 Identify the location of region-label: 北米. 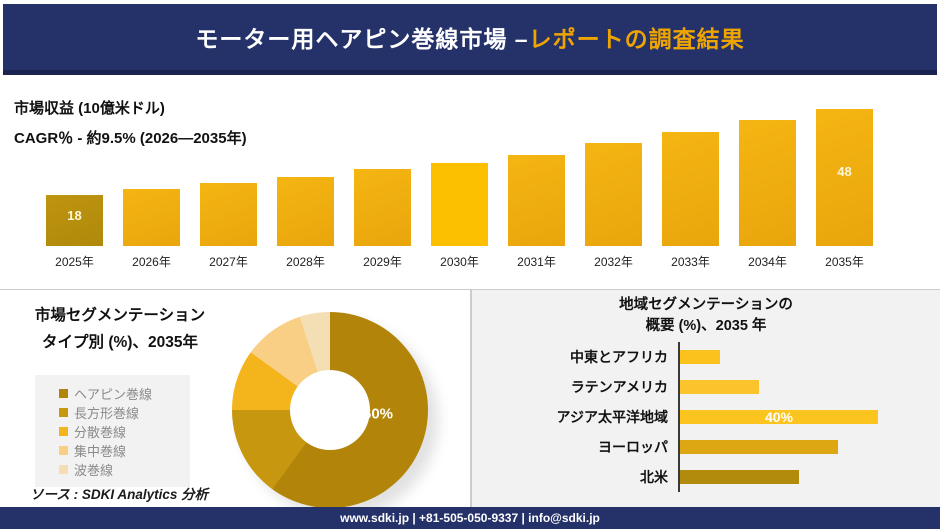
(654, 477).